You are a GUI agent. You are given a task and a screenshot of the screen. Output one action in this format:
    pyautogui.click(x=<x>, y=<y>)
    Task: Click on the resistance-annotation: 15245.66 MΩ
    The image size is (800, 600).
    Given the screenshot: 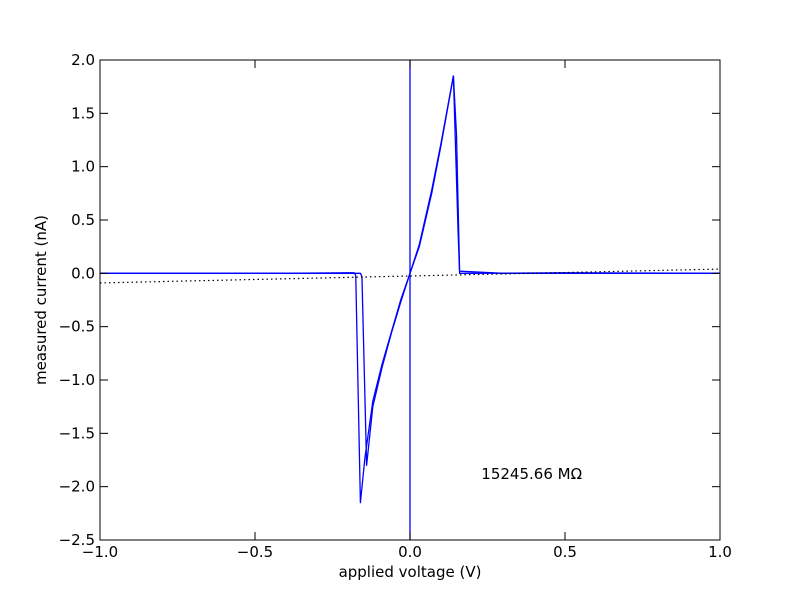 What is the action you would take?
    pyautogui.click(x=531, y=474)
    